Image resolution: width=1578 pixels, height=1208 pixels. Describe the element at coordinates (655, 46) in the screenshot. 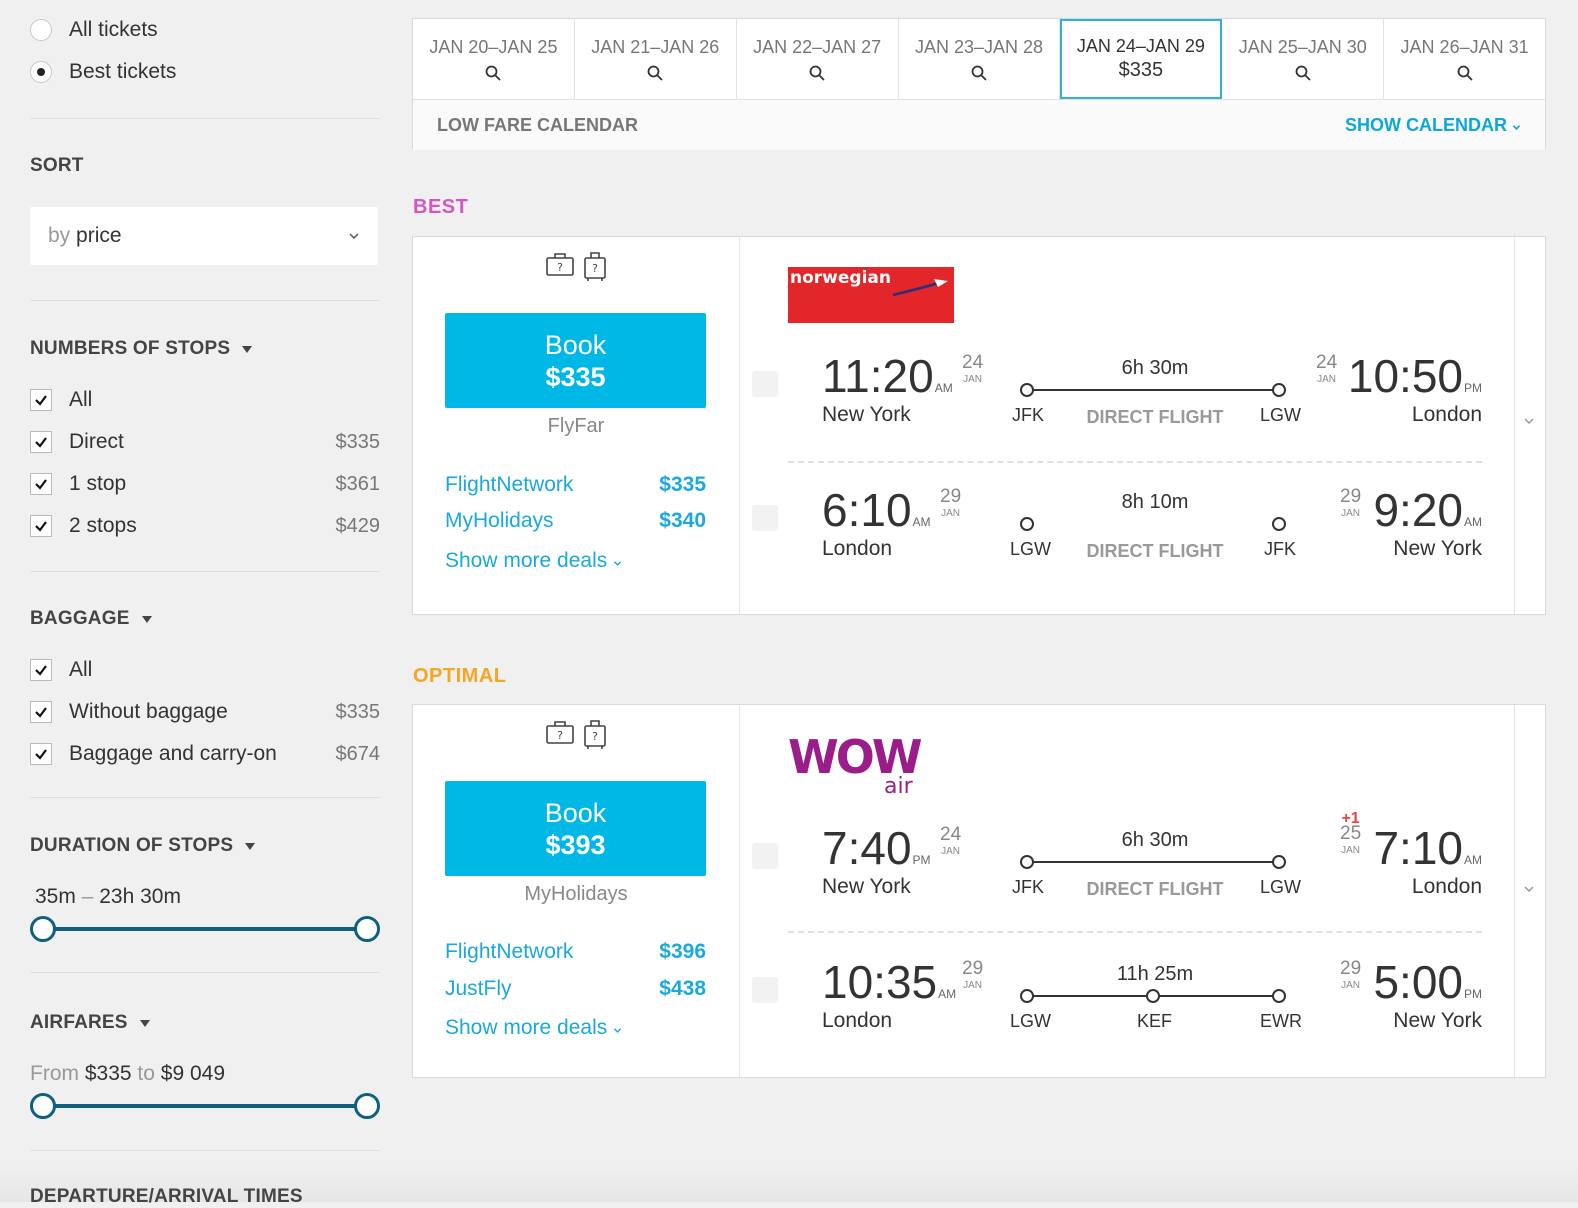

I see `date-range: JAN 21–JAN 26` at that location.